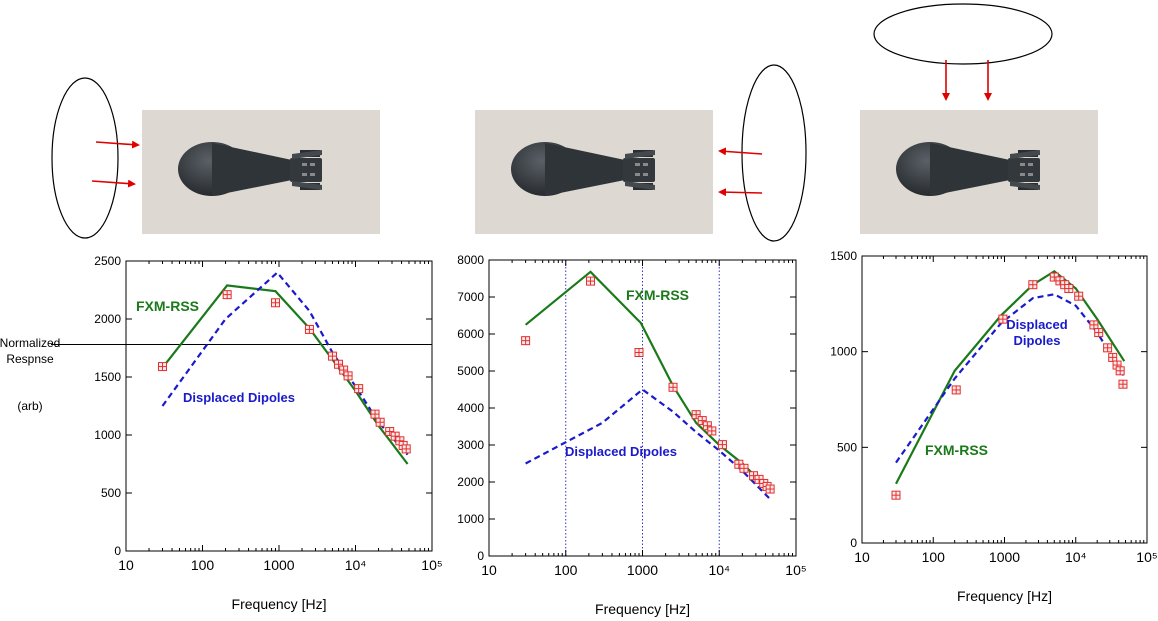  Describe the element at coordinates (107, 261) in the screenshot. I see `y-tick-label: 2500` at that location.